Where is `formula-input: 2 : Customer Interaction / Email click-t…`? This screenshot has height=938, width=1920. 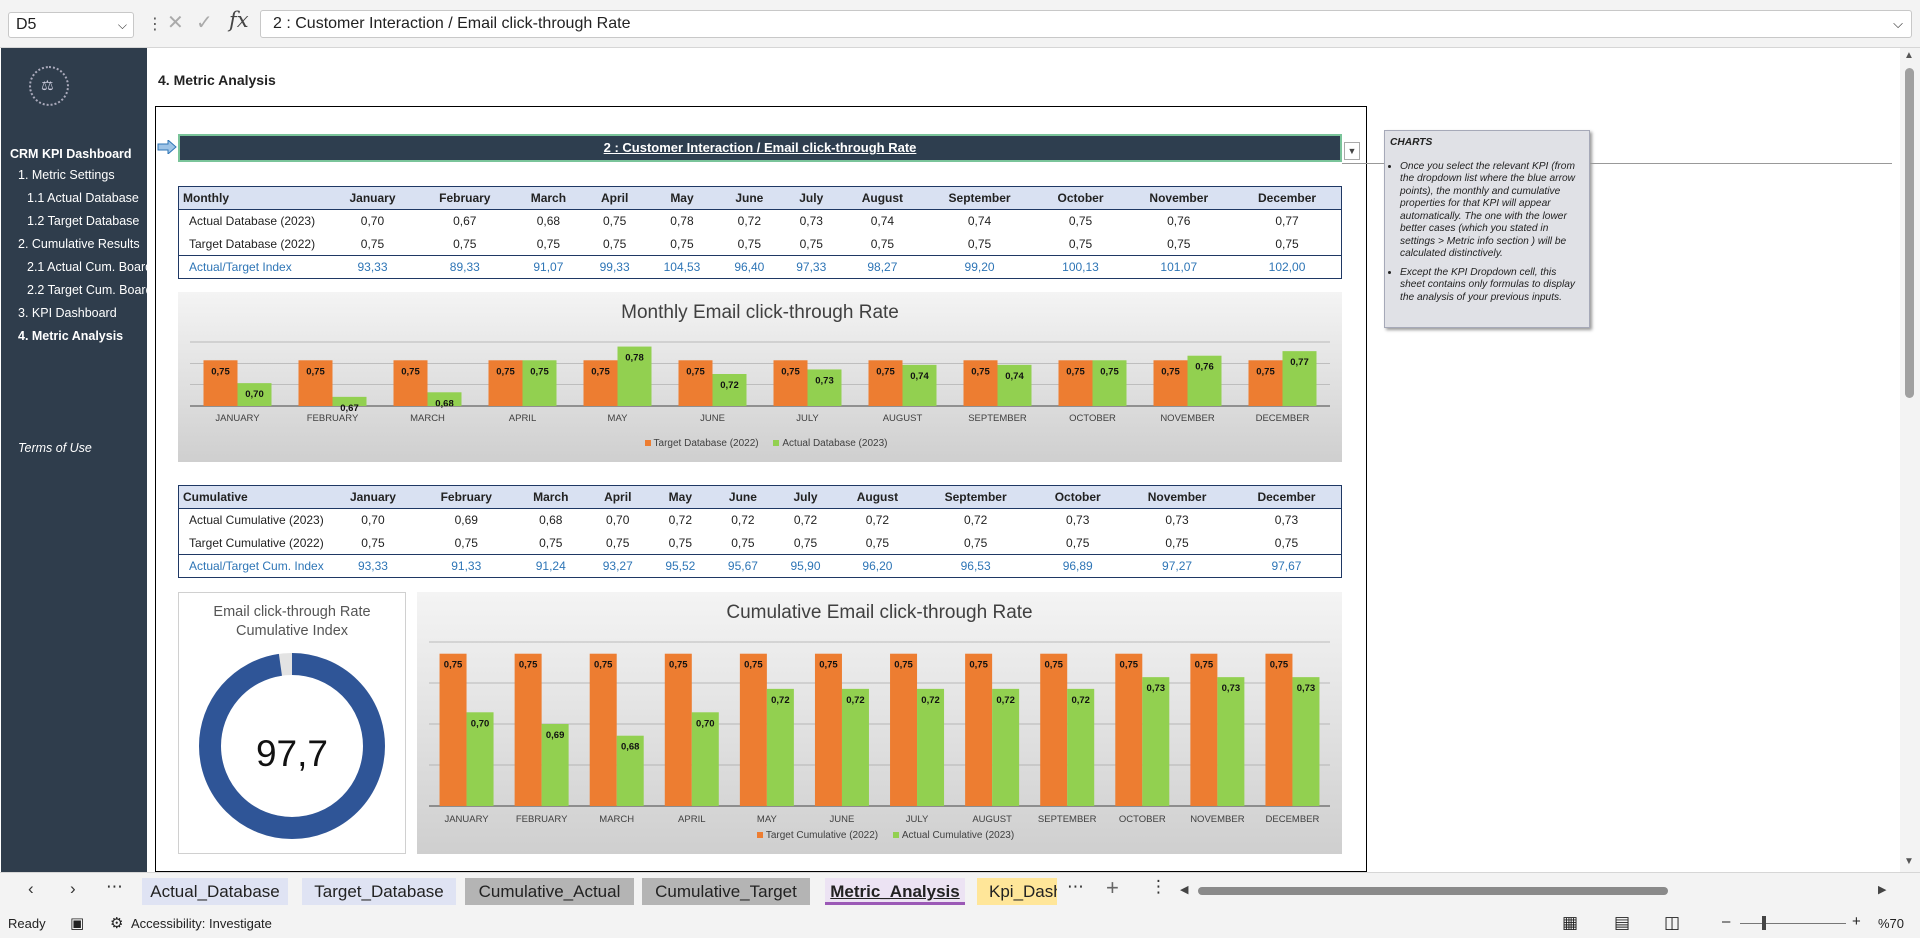 formula-input: 2 : Customer Interaction / Email click-t… is located at coordinates (1086, 24).